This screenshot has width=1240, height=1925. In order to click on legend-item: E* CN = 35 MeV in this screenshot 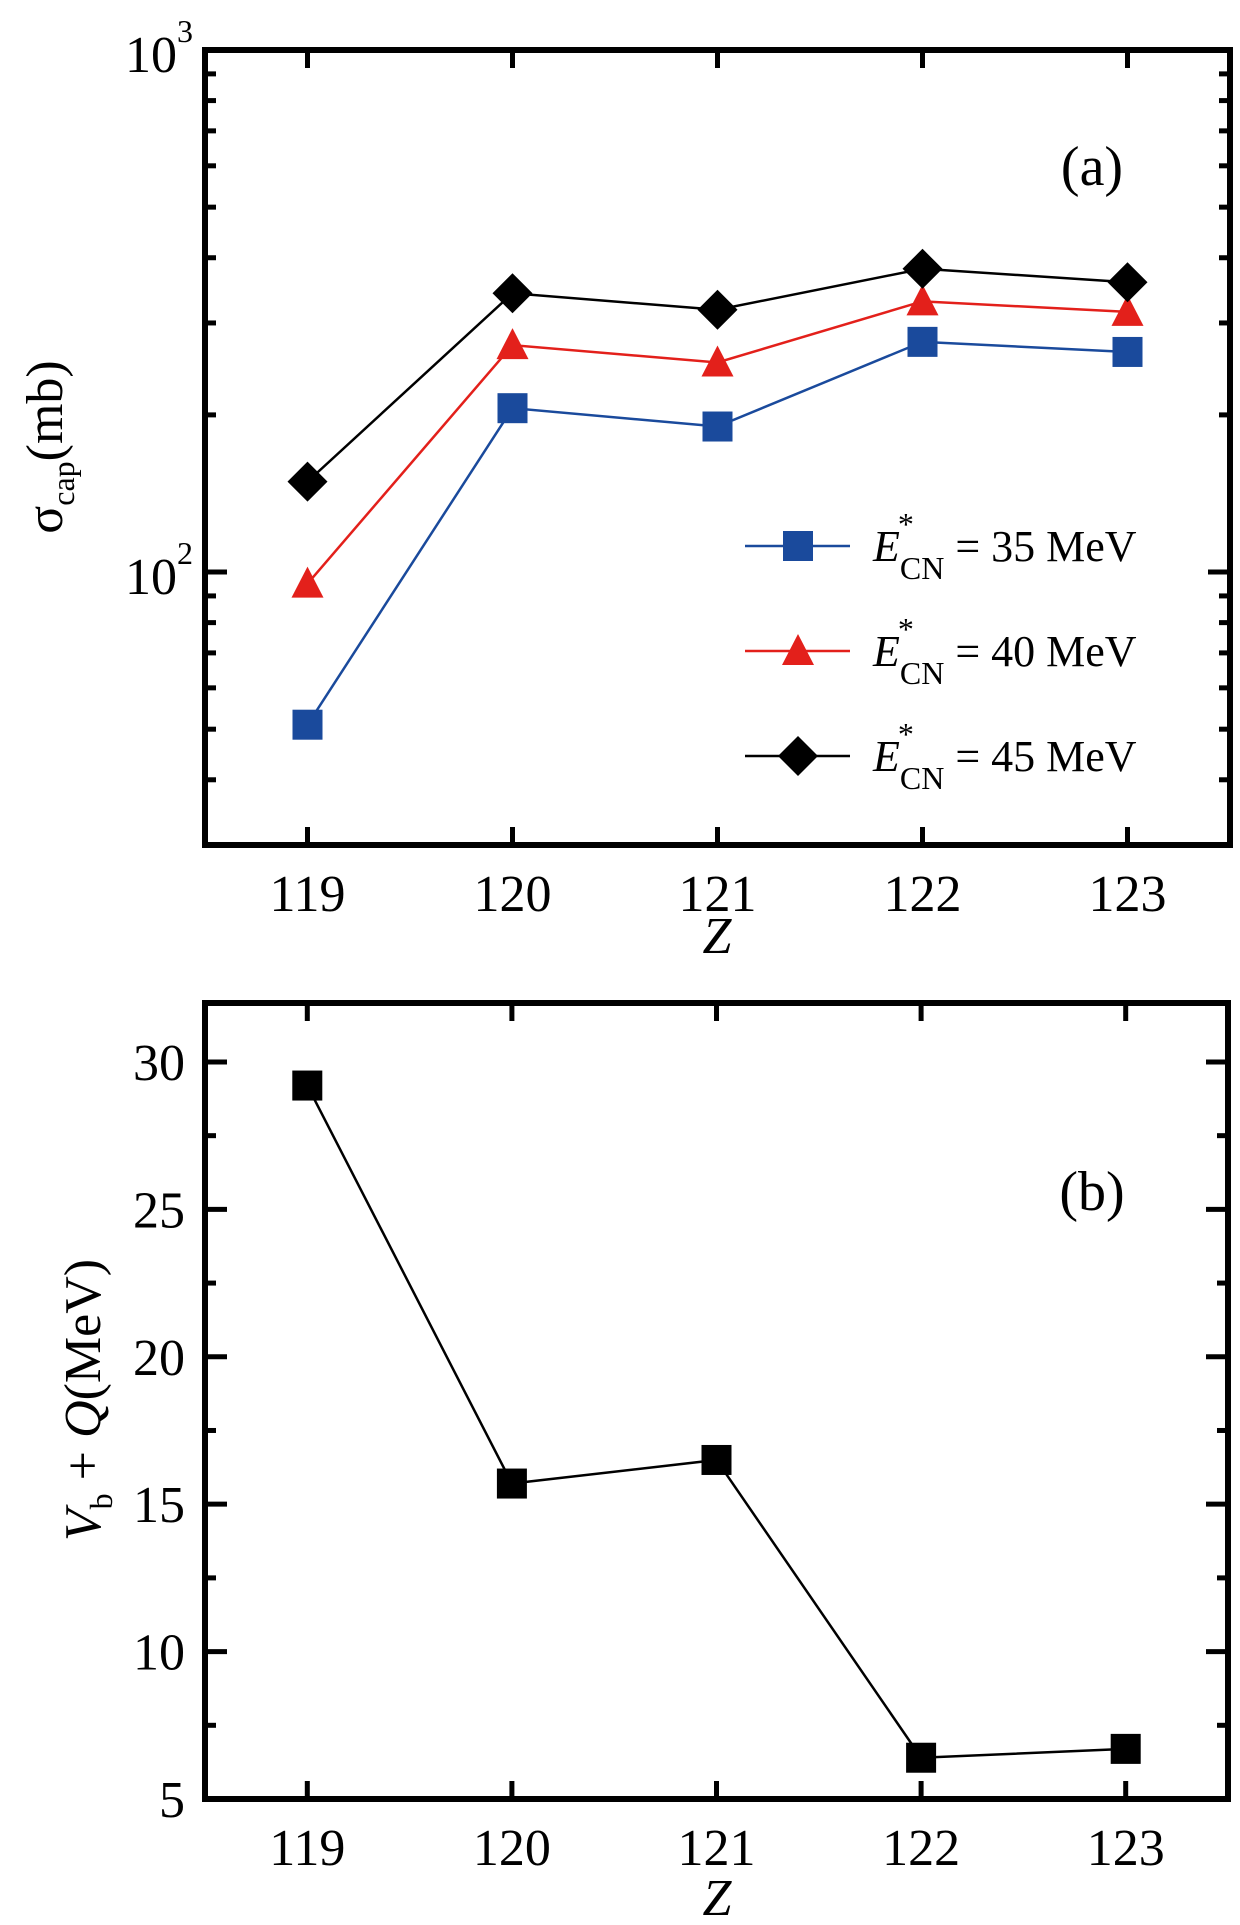, I will do `click(941, 546)`.